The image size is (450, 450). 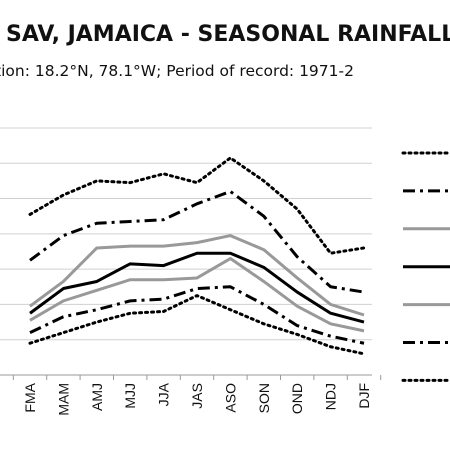 I want to click on x-tick-label: MAM, so click(x=63, y=399).